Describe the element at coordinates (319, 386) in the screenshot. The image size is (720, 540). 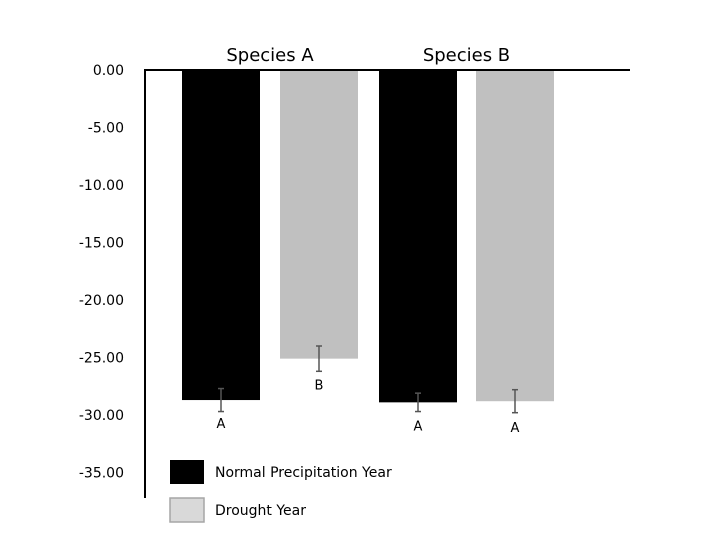
I see `significance-label: B` at that location.